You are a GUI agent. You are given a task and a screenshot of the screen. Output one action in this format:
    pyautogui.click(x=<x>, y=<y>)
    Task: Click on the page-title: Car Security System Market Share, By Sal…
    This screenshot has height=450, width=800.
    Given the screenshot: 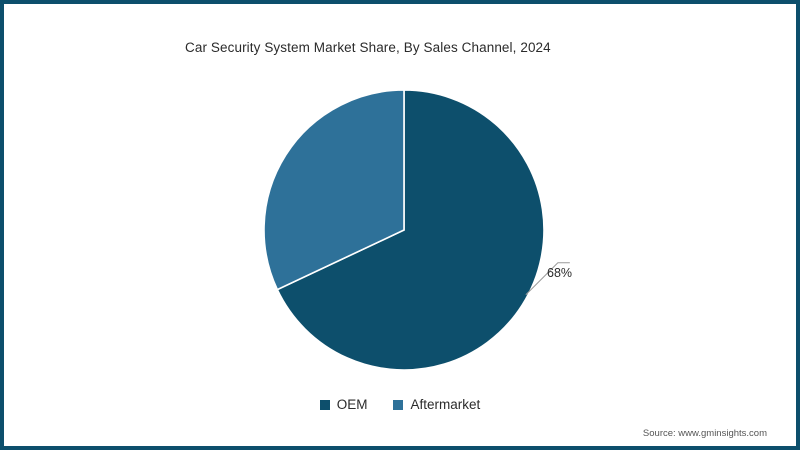 What is the action you would take?
    pyautogui.click(x=368, y=47)
    